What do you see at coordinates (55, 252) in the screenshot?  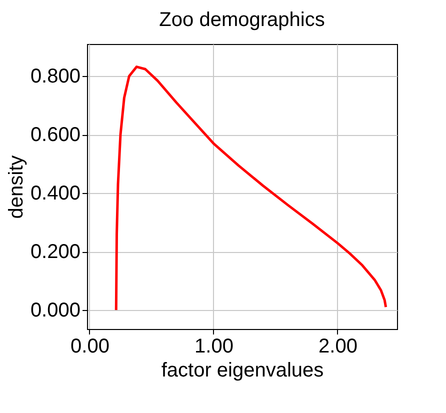 I see `y-tick-label: 0.200` at bounding box center [55, 252].